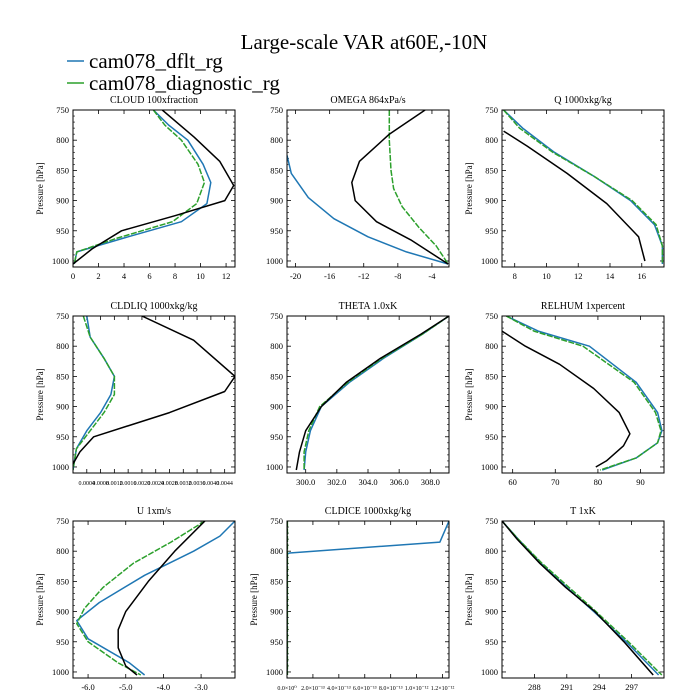 The width and height of the screenshot is (700, 700). Describe the element at coordinates (367, 482) in the screenshot. I see `x-tick-label: 304.0` at that location.